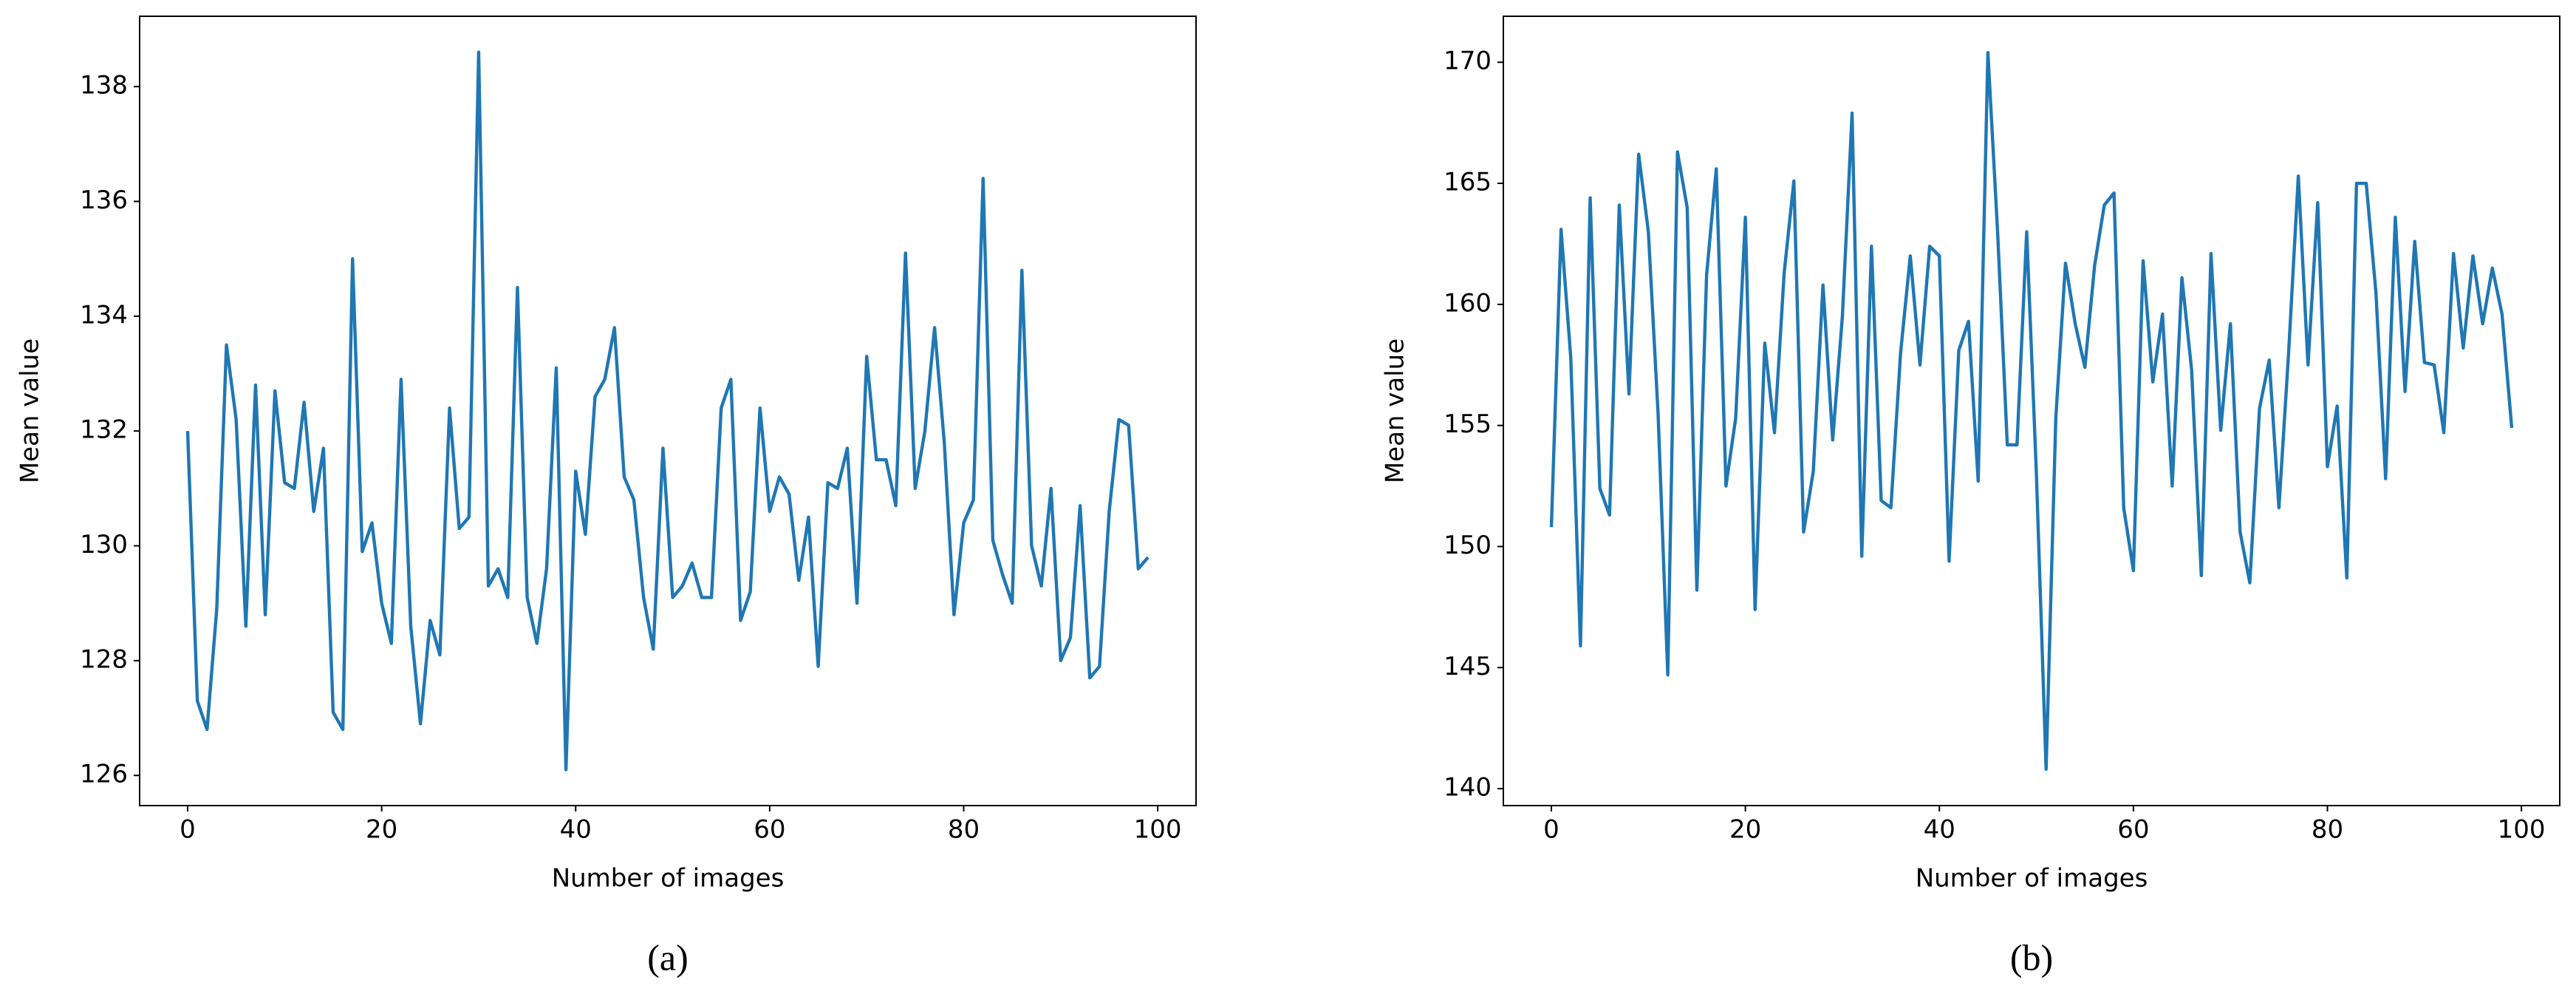  Describe the element at coordinates (104, 430) in the screenshot. I see `y-tick-label: 132` at that location.